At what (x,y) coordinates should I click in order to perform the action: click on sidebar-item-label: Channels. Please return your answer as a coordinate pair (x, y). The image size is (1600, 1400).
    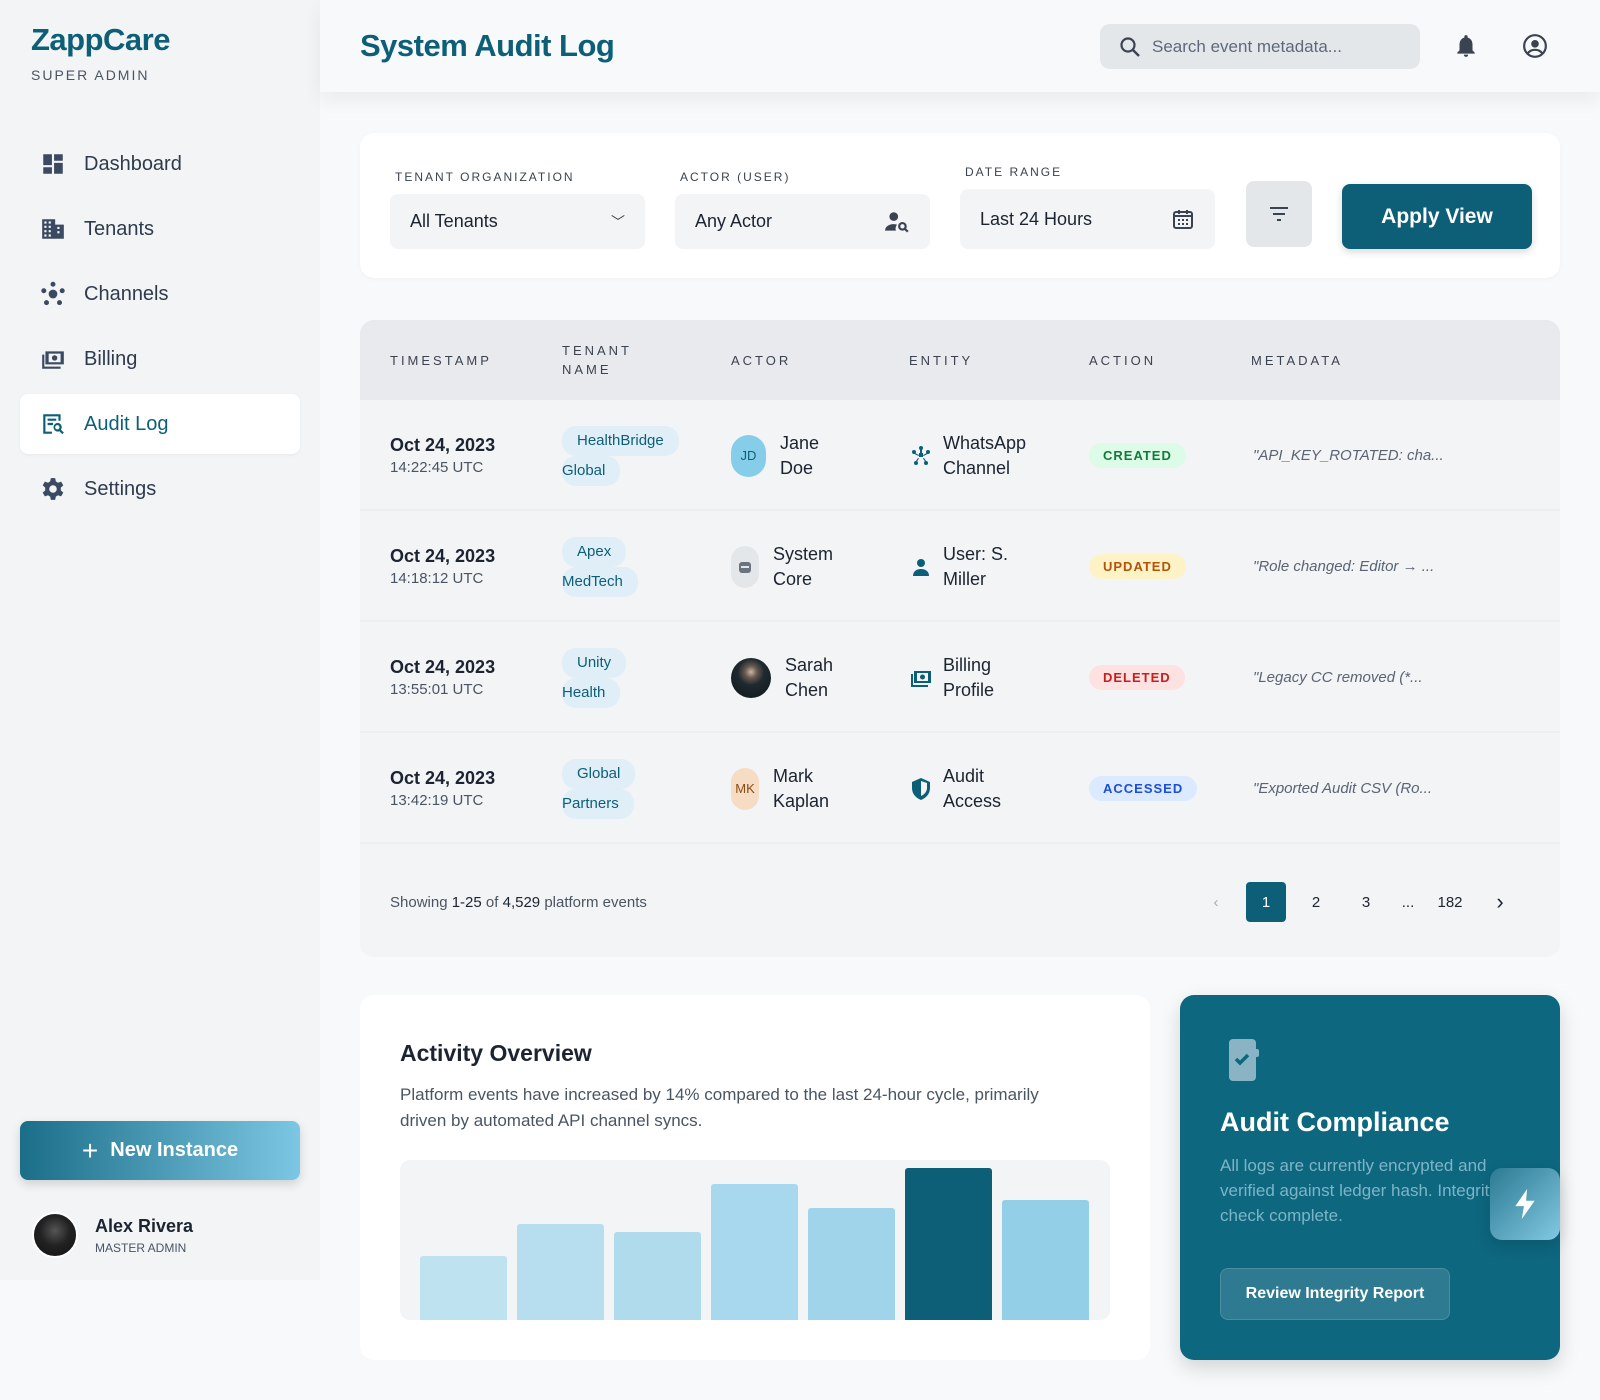
    Looking at the image, I should click on (126, 293).